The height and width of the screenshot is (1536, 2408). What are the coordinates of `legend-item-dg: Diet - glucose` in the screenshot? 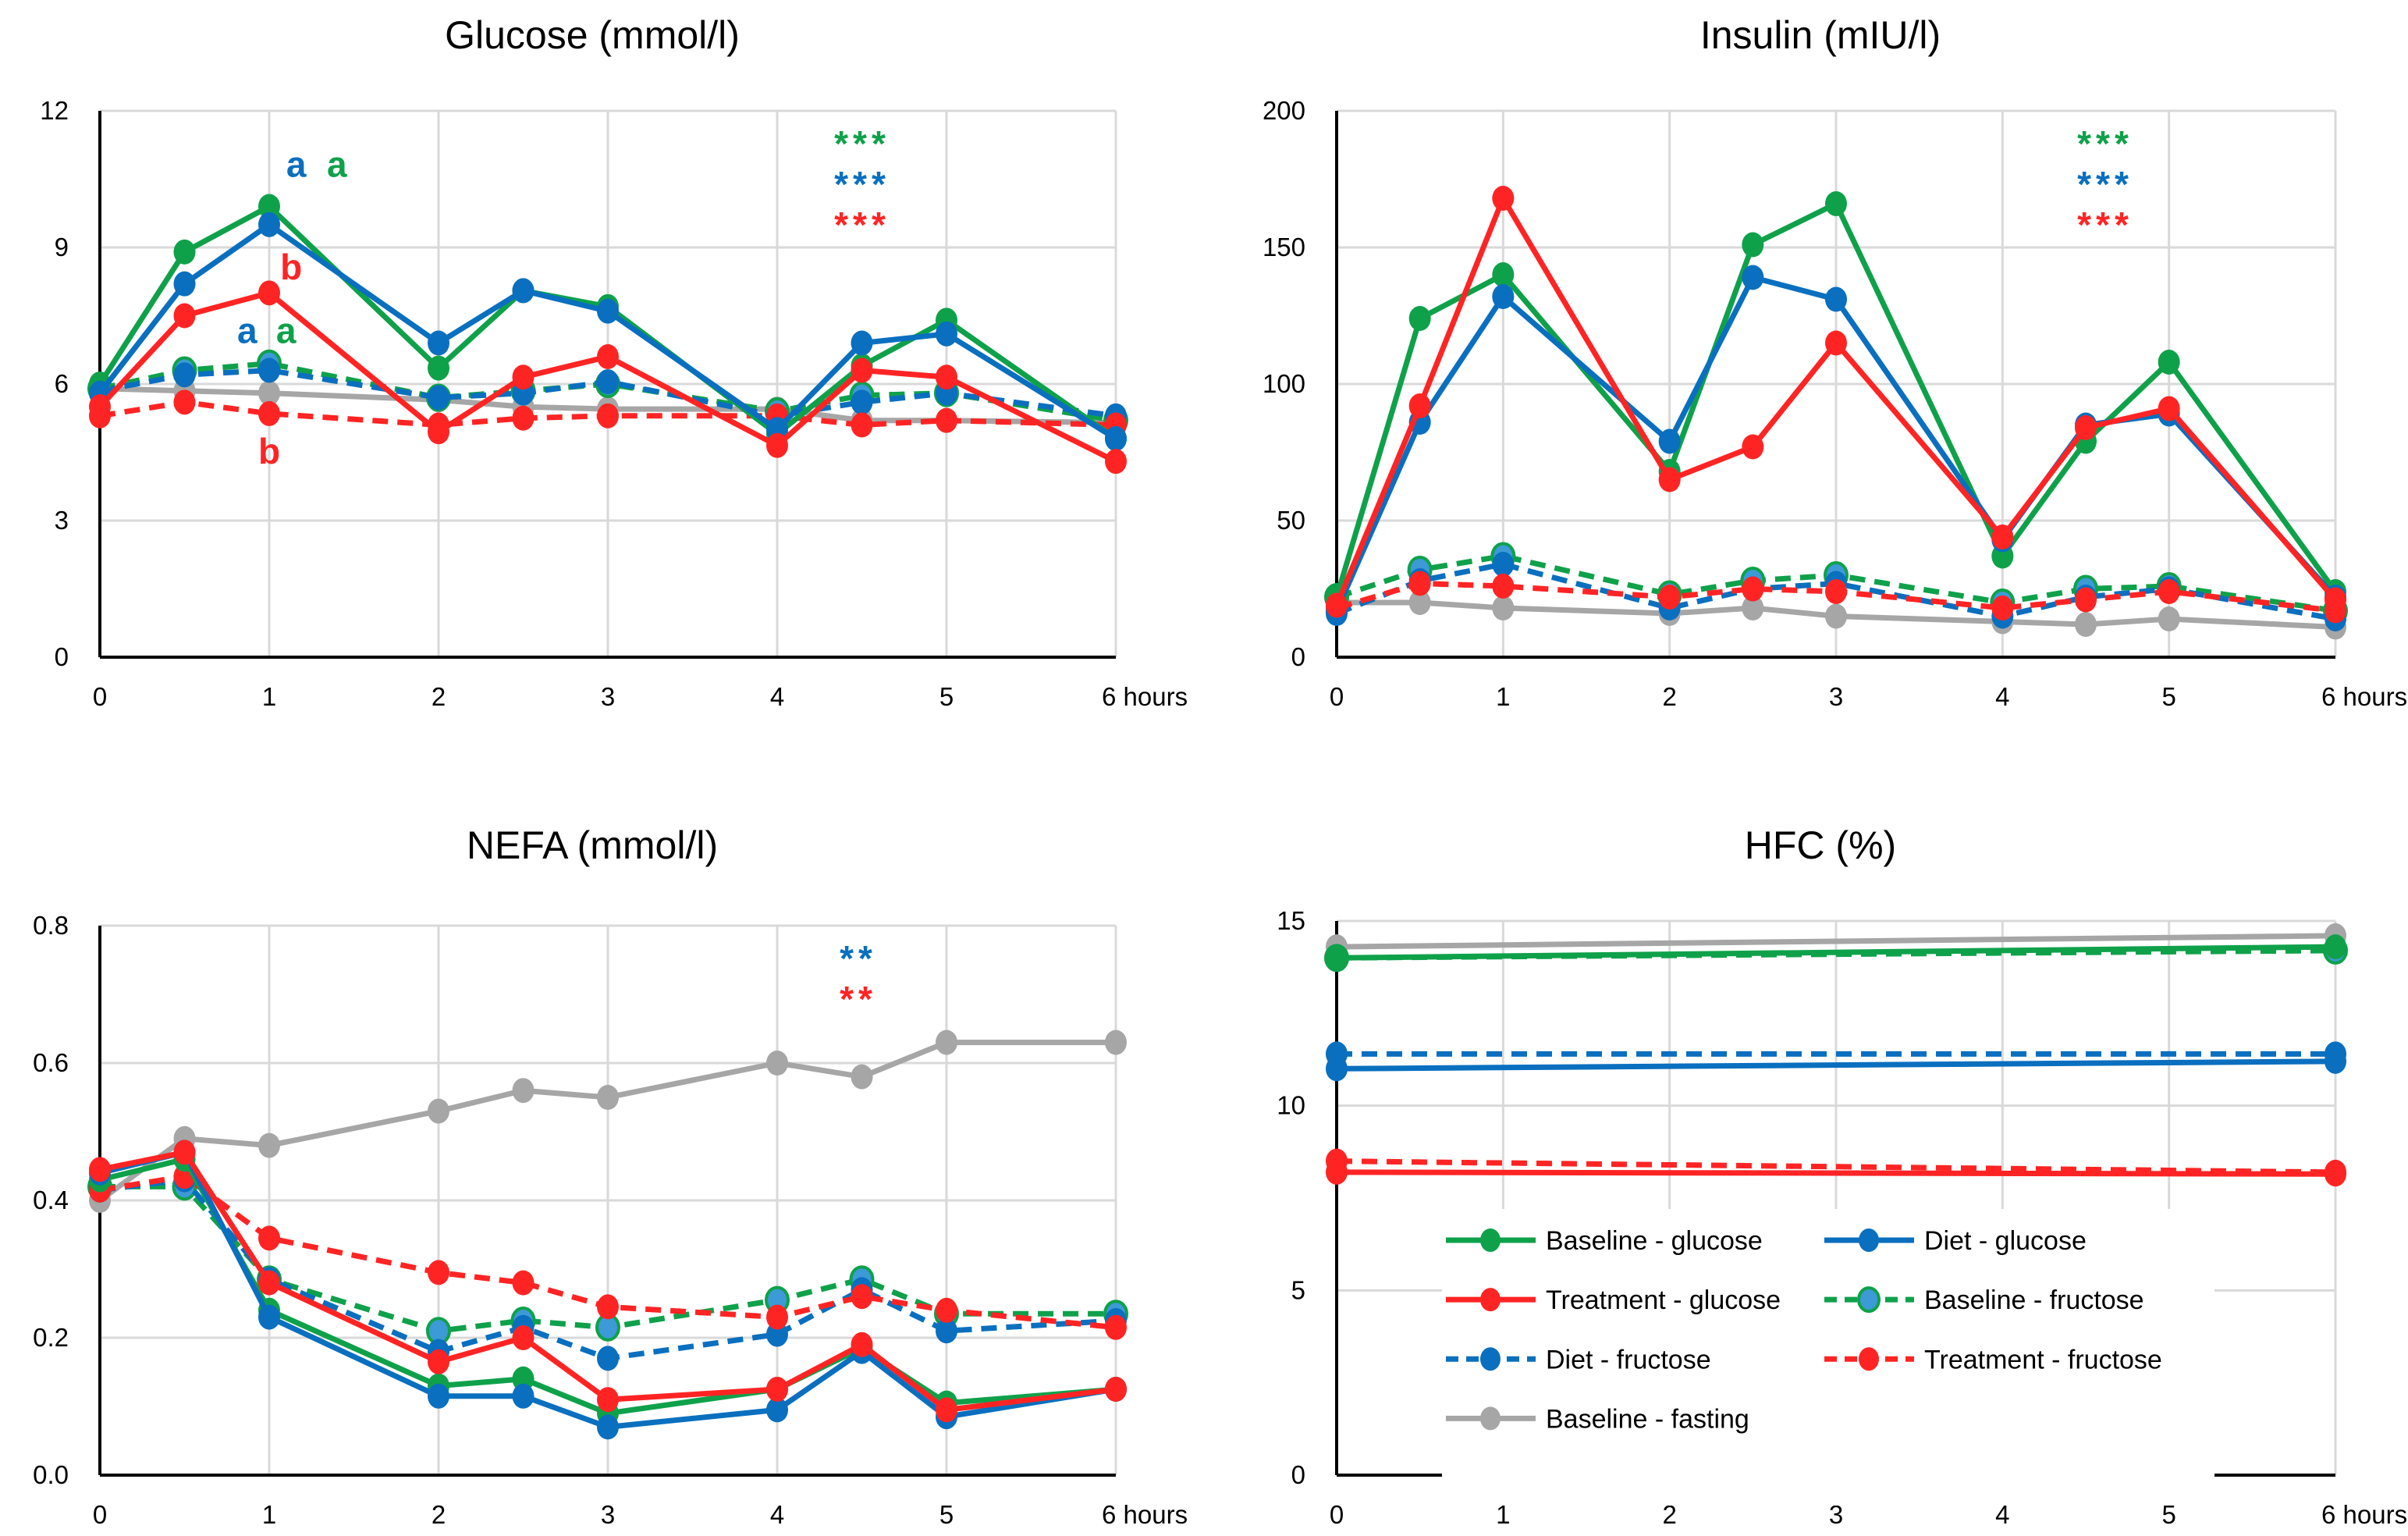 It's located at (1955, 1241).